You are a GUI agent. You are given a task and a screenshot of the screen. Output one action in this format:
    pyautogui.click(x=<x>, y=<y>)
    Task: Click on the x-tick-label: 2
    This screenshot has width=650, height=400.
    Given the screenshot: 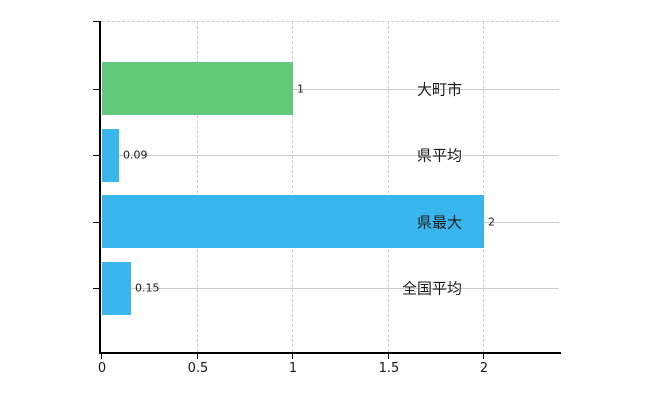 What is the action you would take?
    pyautogui.click(x=484, y=368)
    